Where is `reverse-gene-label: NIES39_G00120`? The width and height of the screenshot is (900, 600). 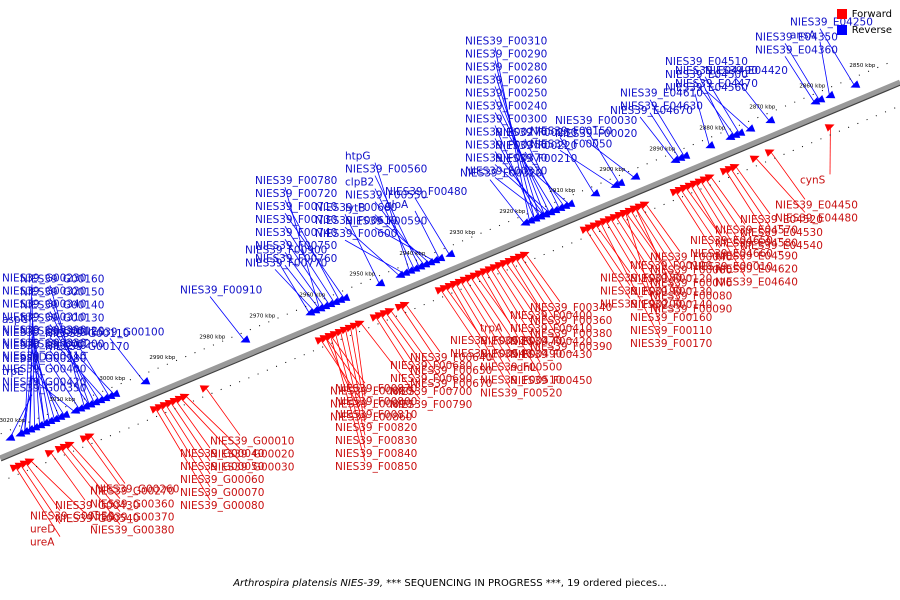
reverse-gene-label: NIES39_G00120 is located at coordinates (62, 331).